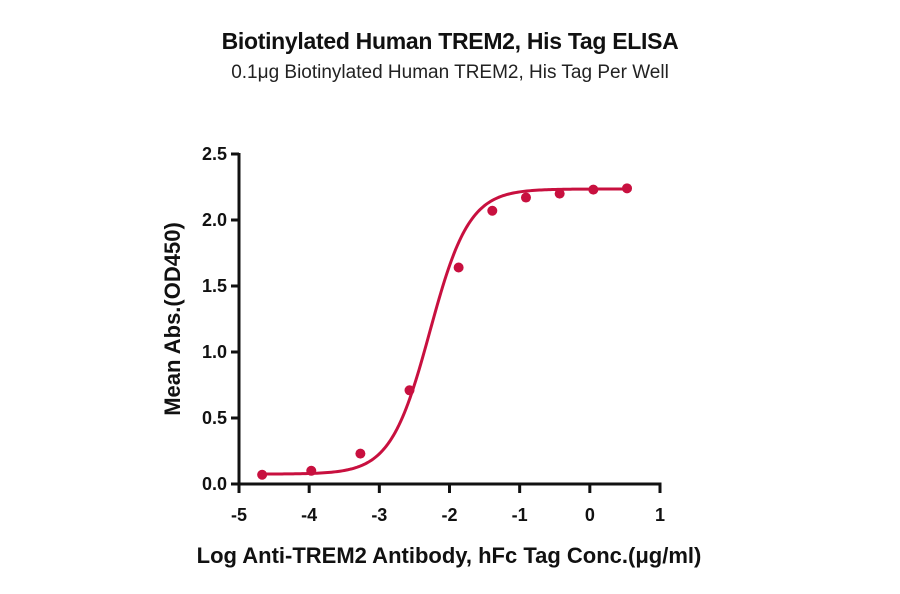  What do you see at coordinates (214, 418) in the screenshot?
I see `y-tick-label: 0.5` at bounding box center [214, 418].